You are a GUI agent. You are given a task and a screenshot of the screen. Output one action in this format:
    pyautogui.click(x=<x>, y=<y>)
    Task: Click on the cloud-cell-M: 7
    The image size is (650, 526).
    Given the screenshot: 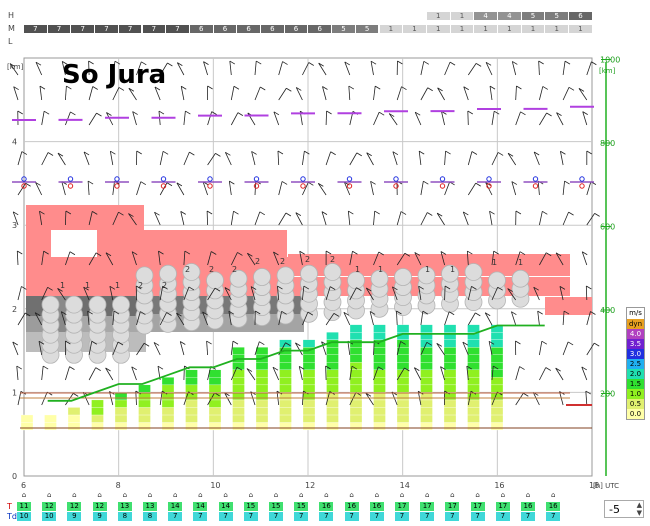 What is the action you would take?
    pyautogui.click(x=154, y=29)
    